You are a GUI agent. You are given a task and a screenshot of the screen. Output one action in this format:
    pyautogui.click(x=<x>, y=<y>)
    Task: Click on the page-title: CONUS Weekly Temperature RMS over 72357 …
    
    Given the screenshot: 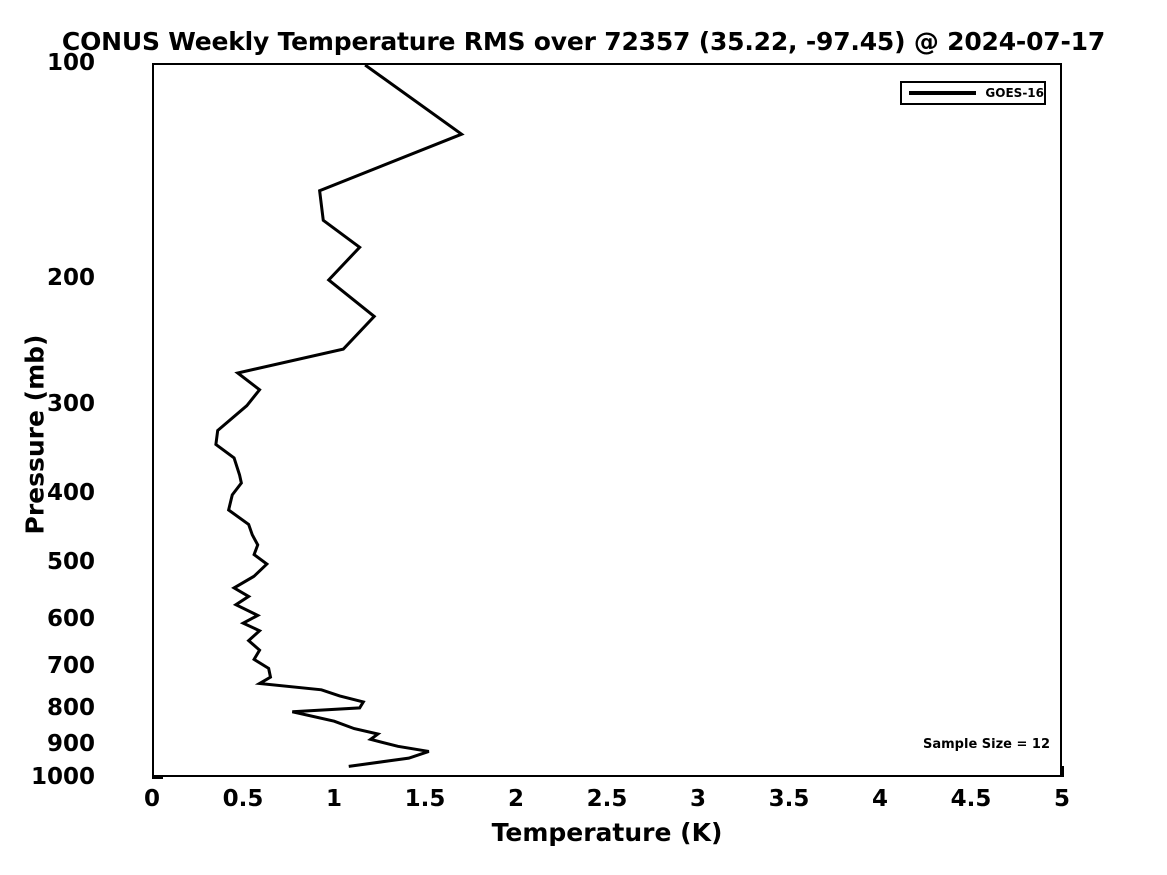 What is the action you would take?
    pyautogui.click(x=583, y=41)
    